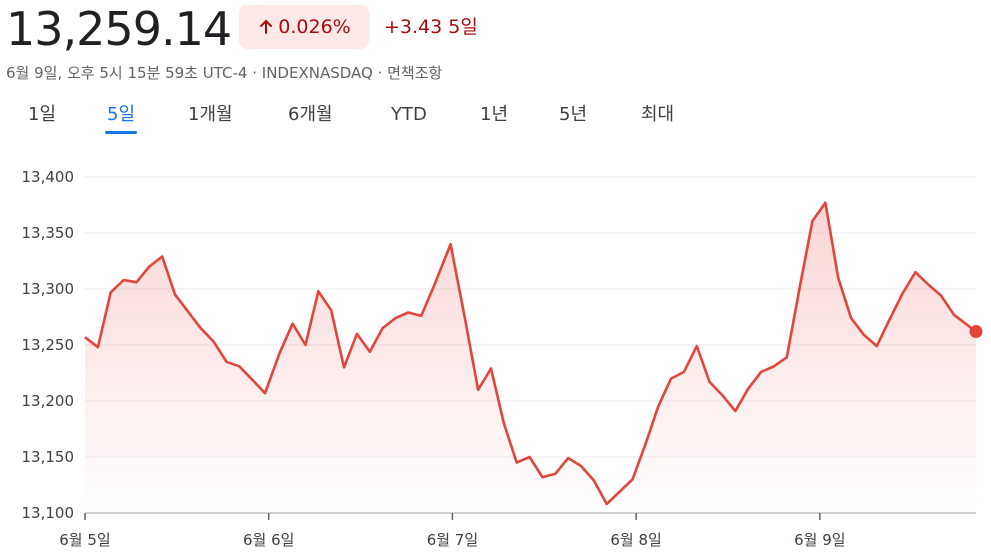 This screenshot has height=552, width=991. I want to click on tab-5-day: 5일, so click(121, 117).